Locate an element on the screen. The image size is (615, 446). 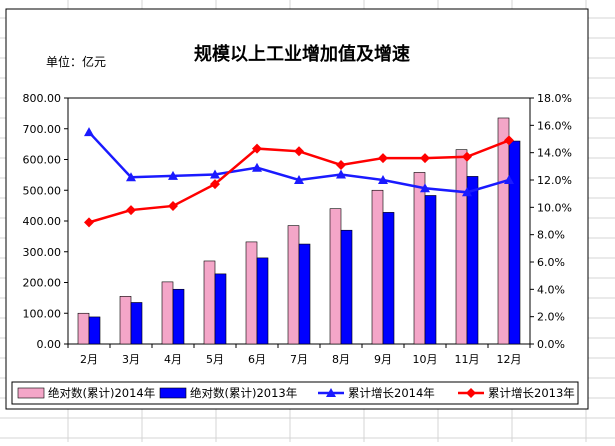
legend-label: 累计增长2013年 is located at coordinates (531, 393).